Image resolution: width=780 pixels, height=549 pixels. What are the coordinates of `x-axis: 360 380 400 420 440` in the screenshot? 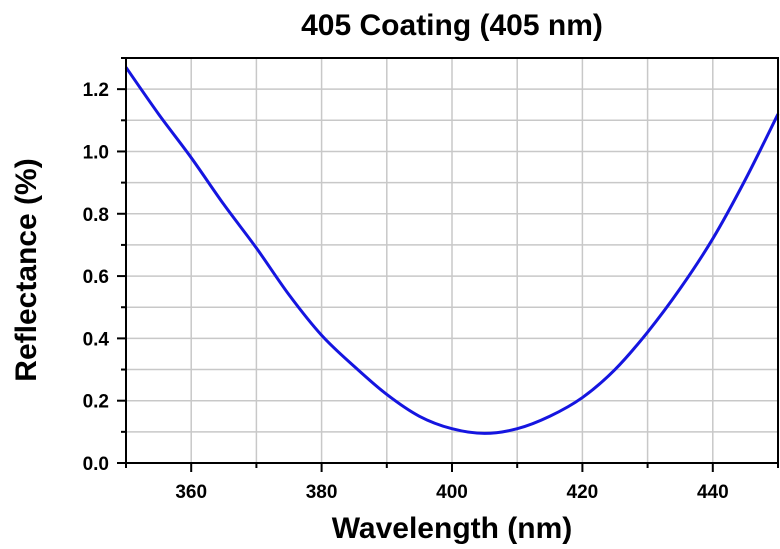 It's located at (452, 483).